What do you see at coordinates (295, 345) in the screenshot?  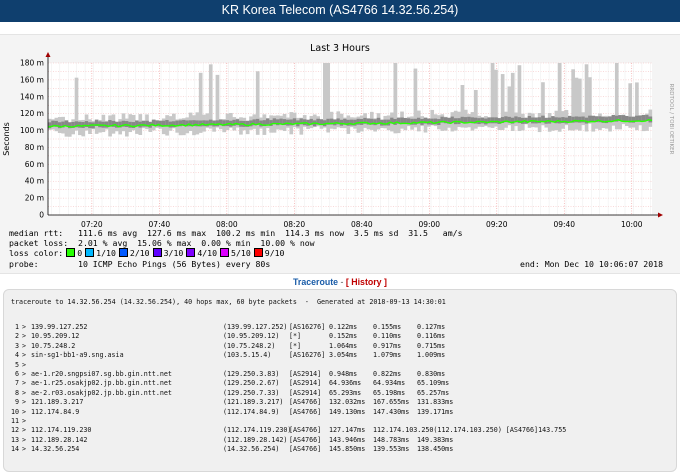 I see `hop-as: [*]` at bounding box center [295, 345].